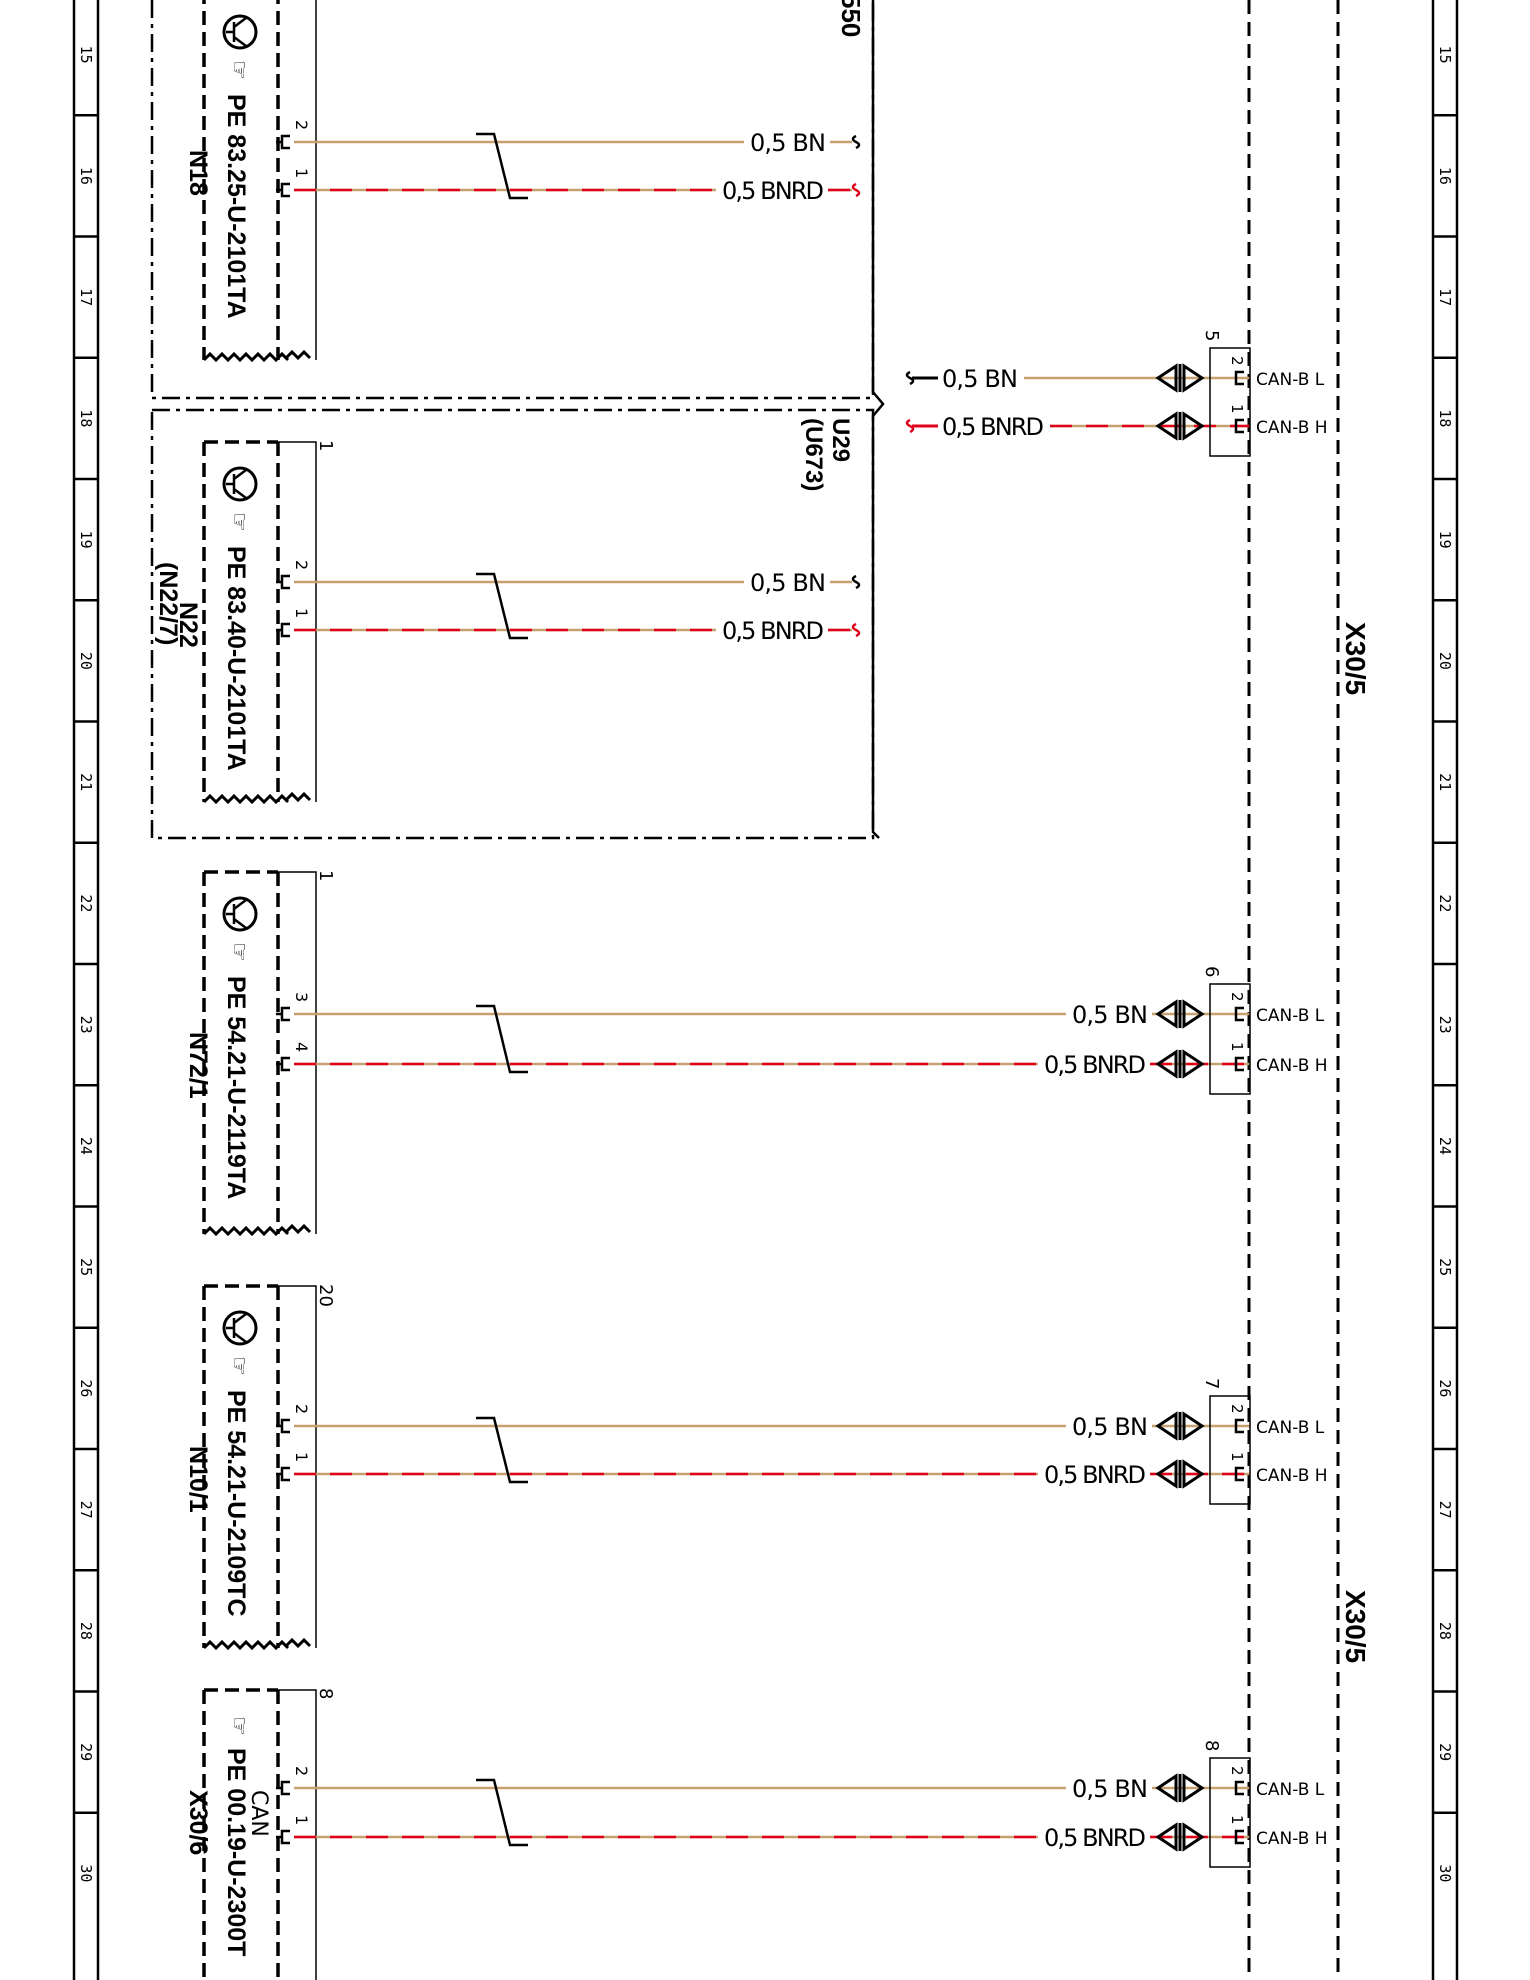 Image resolution: width=1530 pixels, height=1980 pixels. Describe the element at coordinates (86, 418) in the screenshot. I see `ruler-row-label: 18` at that location.